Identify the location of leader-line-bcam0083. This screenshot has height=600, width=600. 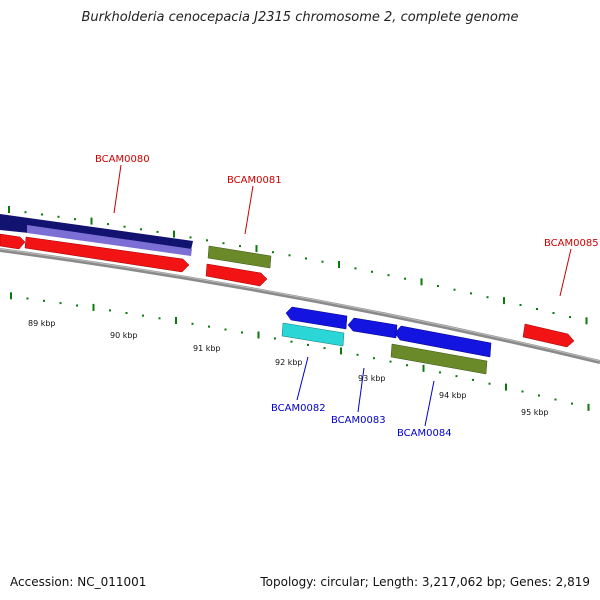
(361, 390).